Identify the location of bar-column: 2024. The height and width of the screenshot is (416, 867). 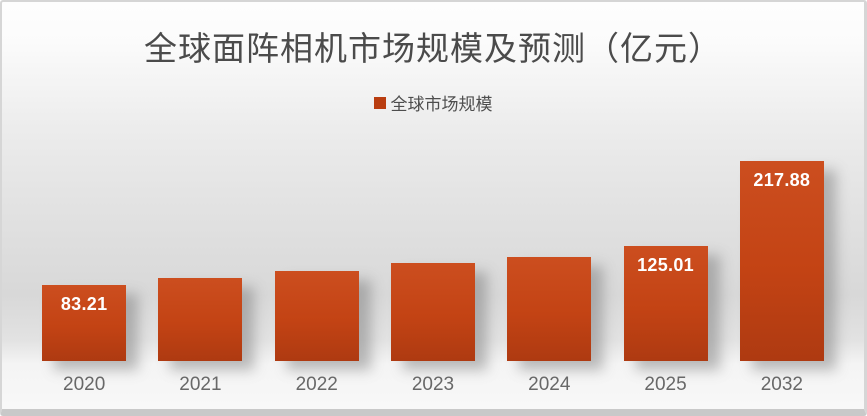
(549, 261).